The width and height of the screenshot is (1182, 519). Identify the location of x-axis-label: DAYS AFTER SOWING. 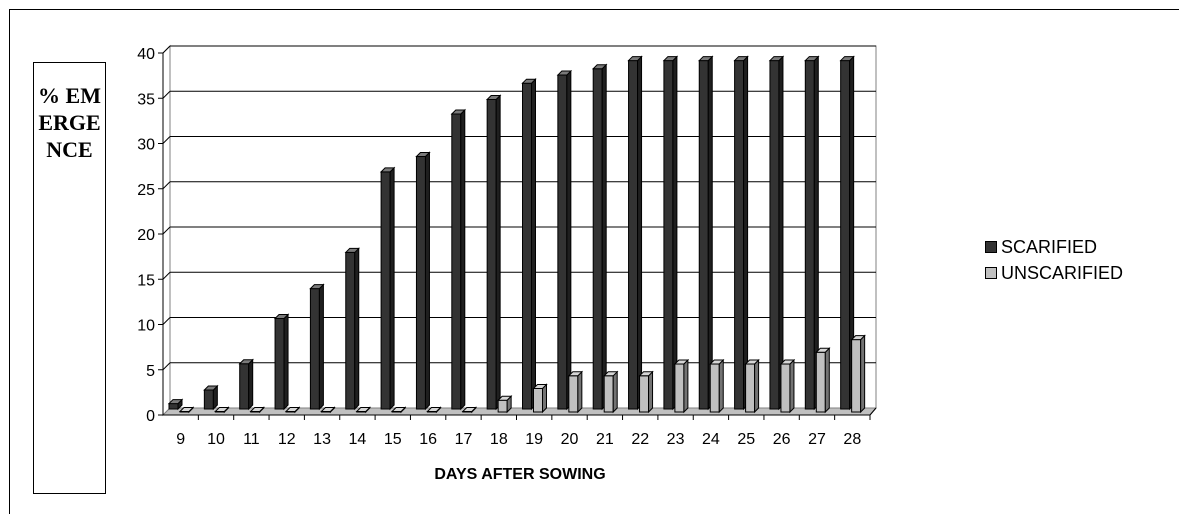
(520, 474).